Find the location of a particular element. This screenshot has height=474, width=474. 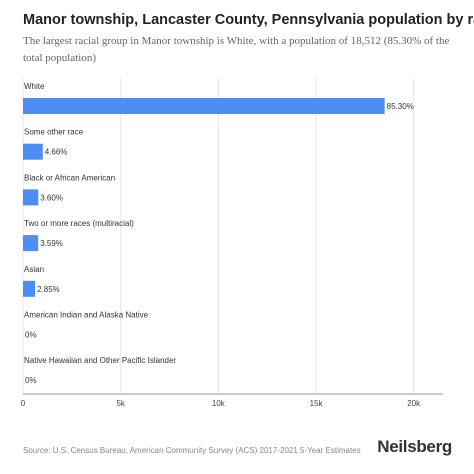

category-label-3: Two or more races (multiracial) is located at coordinates (79, 223).